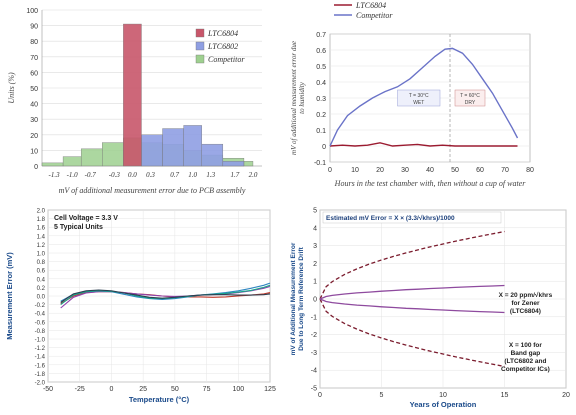 The width and height of the screenshot is (576, 415). What do you see at coordinates (41, 246) in the screenshot?
I see `y-tick-label: 1.2` at bounding box center [41, 246].